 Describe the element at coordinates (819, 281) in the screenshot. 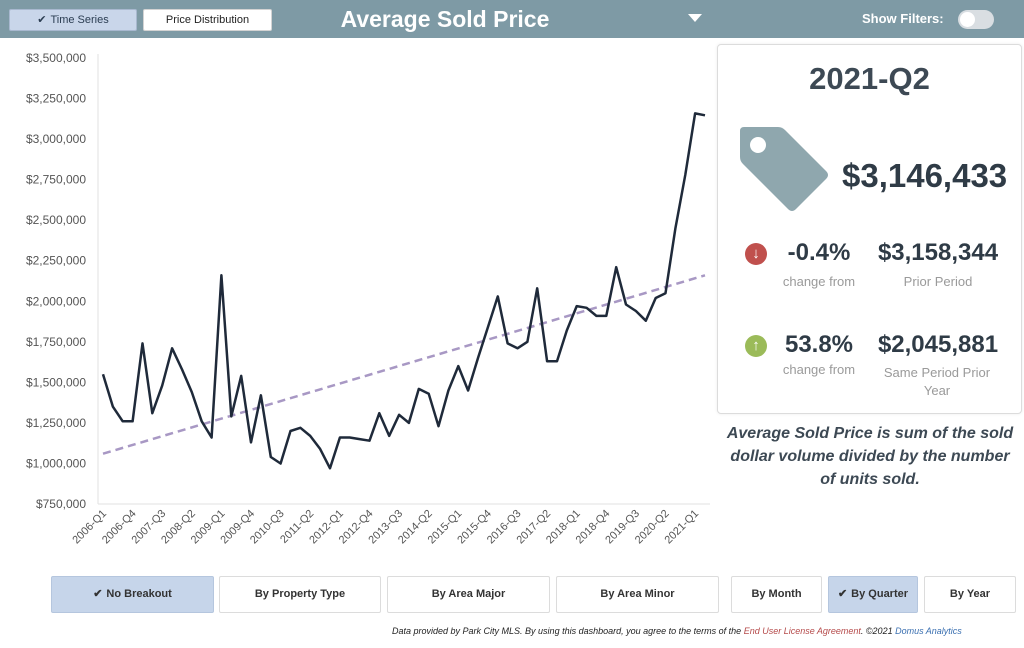

I see `prior-change-label: change from` at that location.